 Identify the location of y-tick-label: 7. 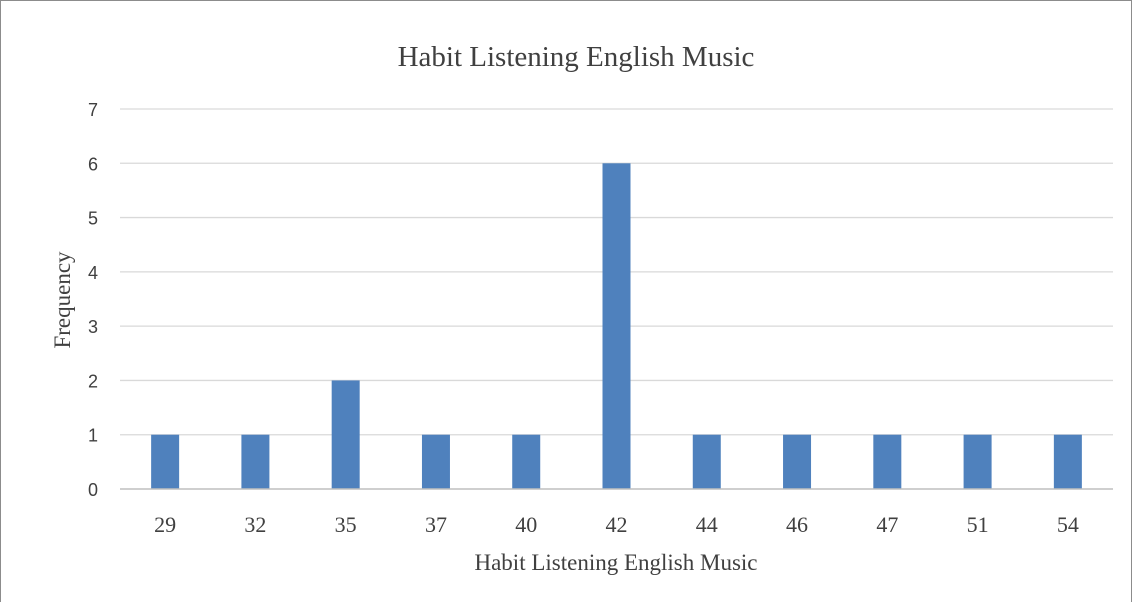
(93, 110).